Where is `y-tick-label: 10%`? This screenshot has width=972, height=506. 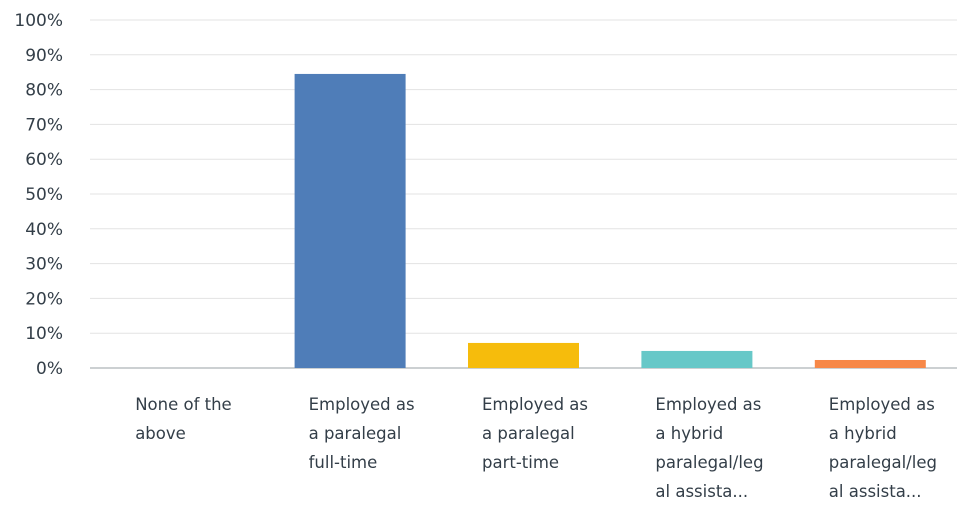 y-tick-label: 10% is located at coordinates (44, 334).